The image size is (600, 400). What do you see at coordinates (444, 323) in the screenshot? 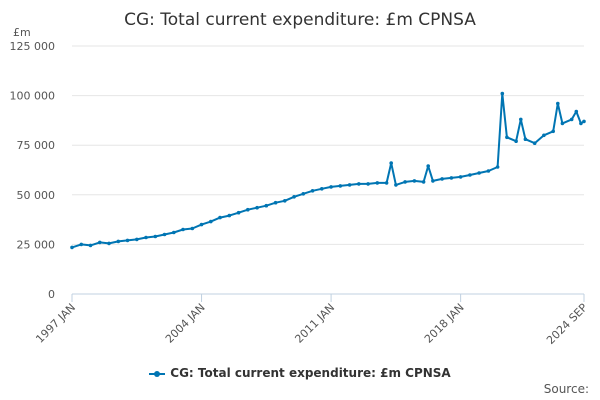
I see `x-tick-label: 2018 JAN` at bounding box center [444, 323].